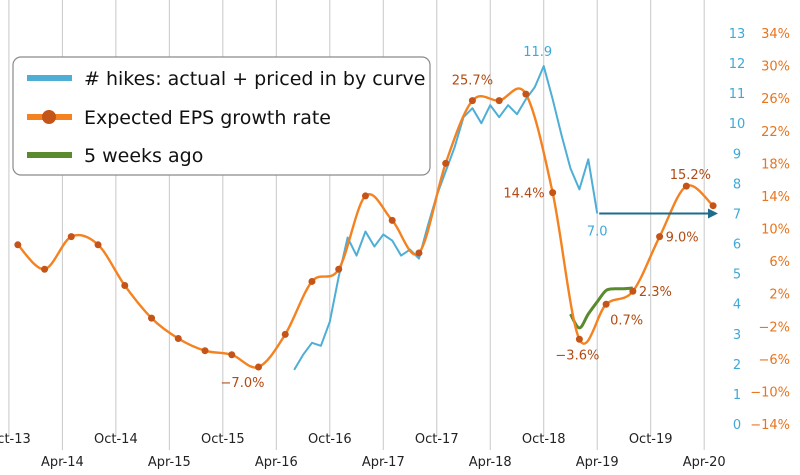 Image resolution: width=800 pixels, height=475 pixels. Describe the element at coordinates (330, 439) in the screenshot. I see `x-tick-label: Oct-16` at that location.